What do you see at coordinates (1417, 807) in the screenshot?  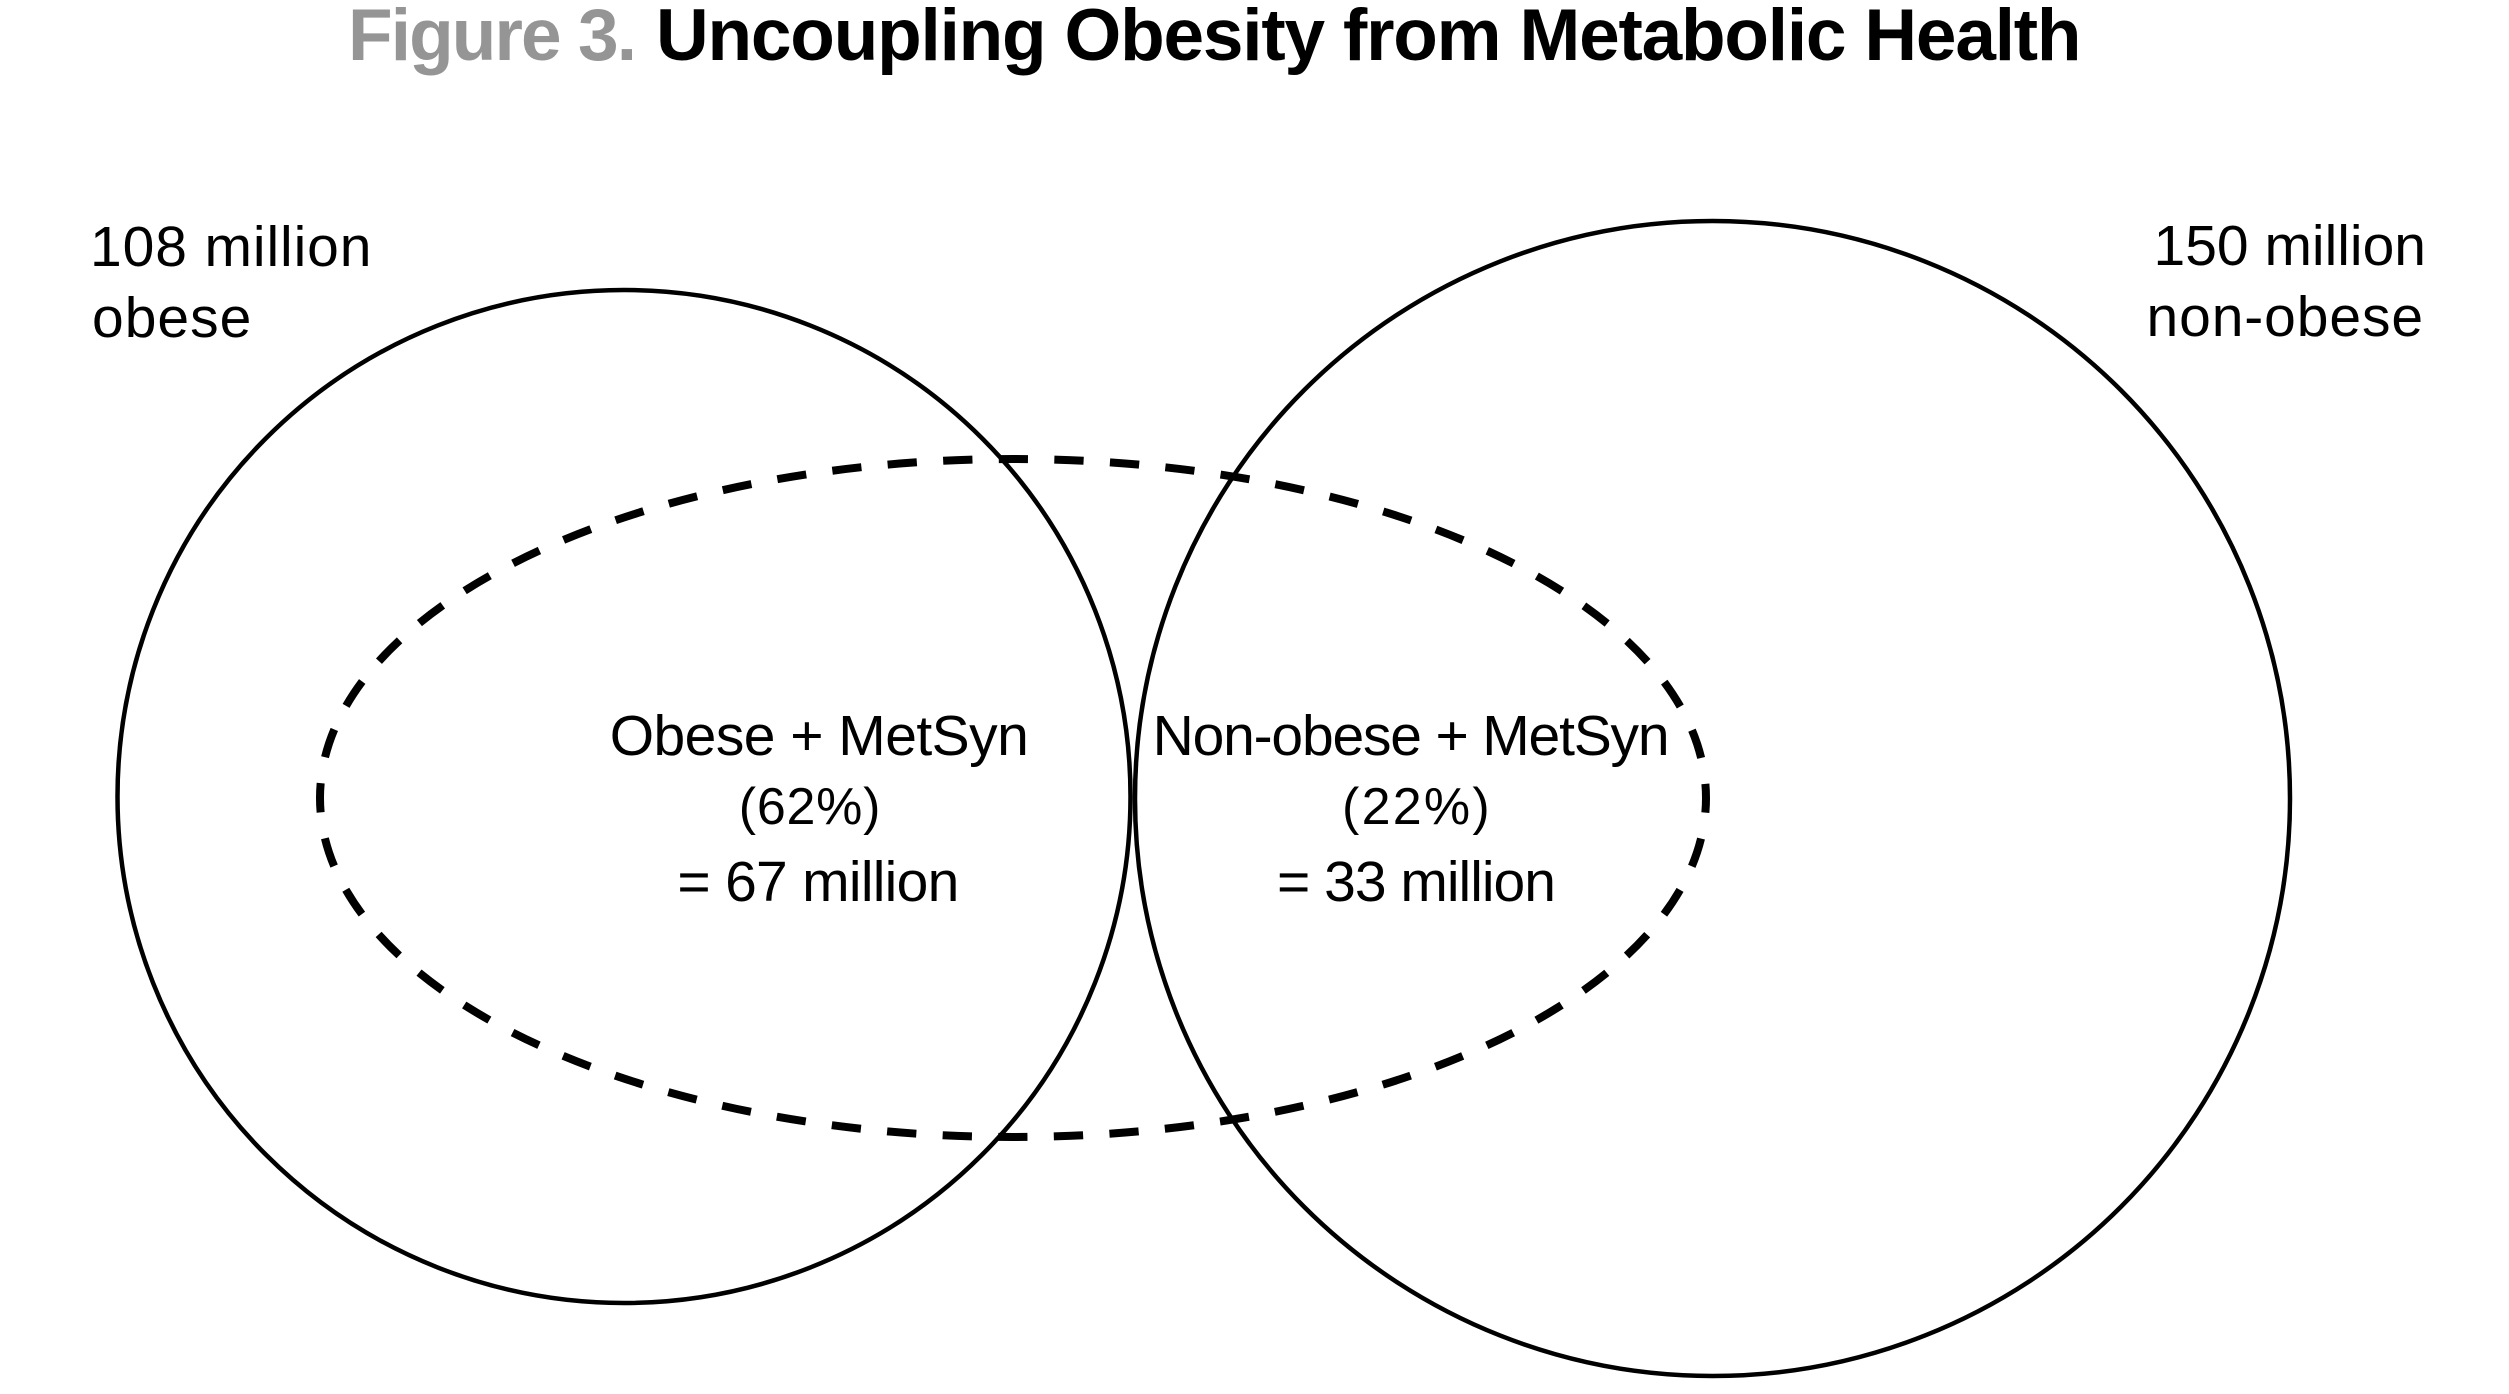 I see `svg-text: (22%)` at bounding box center [1417, 807].